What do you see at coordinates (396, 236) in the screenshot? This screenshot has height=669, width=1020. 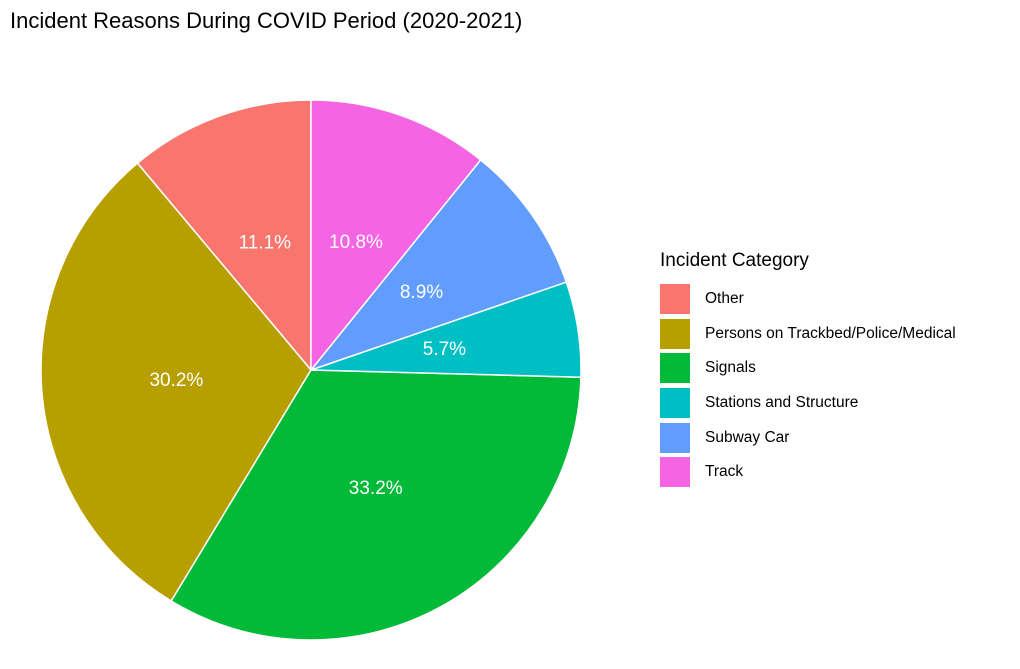 I see `pie-slice-track` at bounding box center [396, 236].